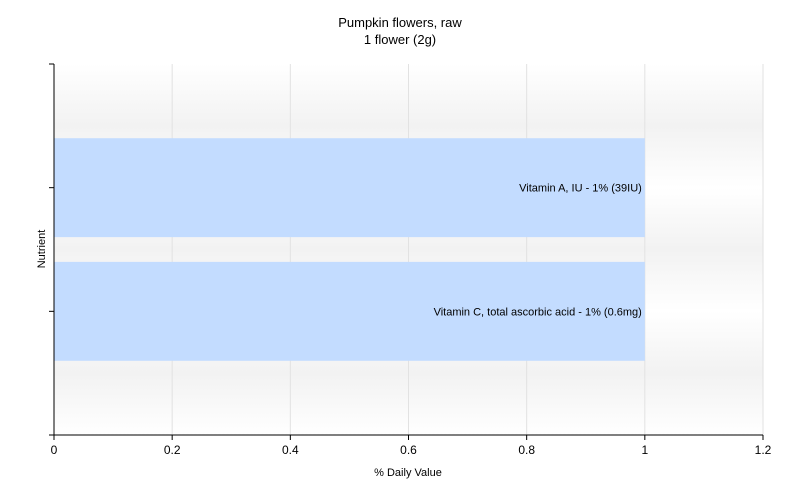 This screenshot has height=500, width=800. I want to click on y-axis-label: Nutrient, so click(42, 249).